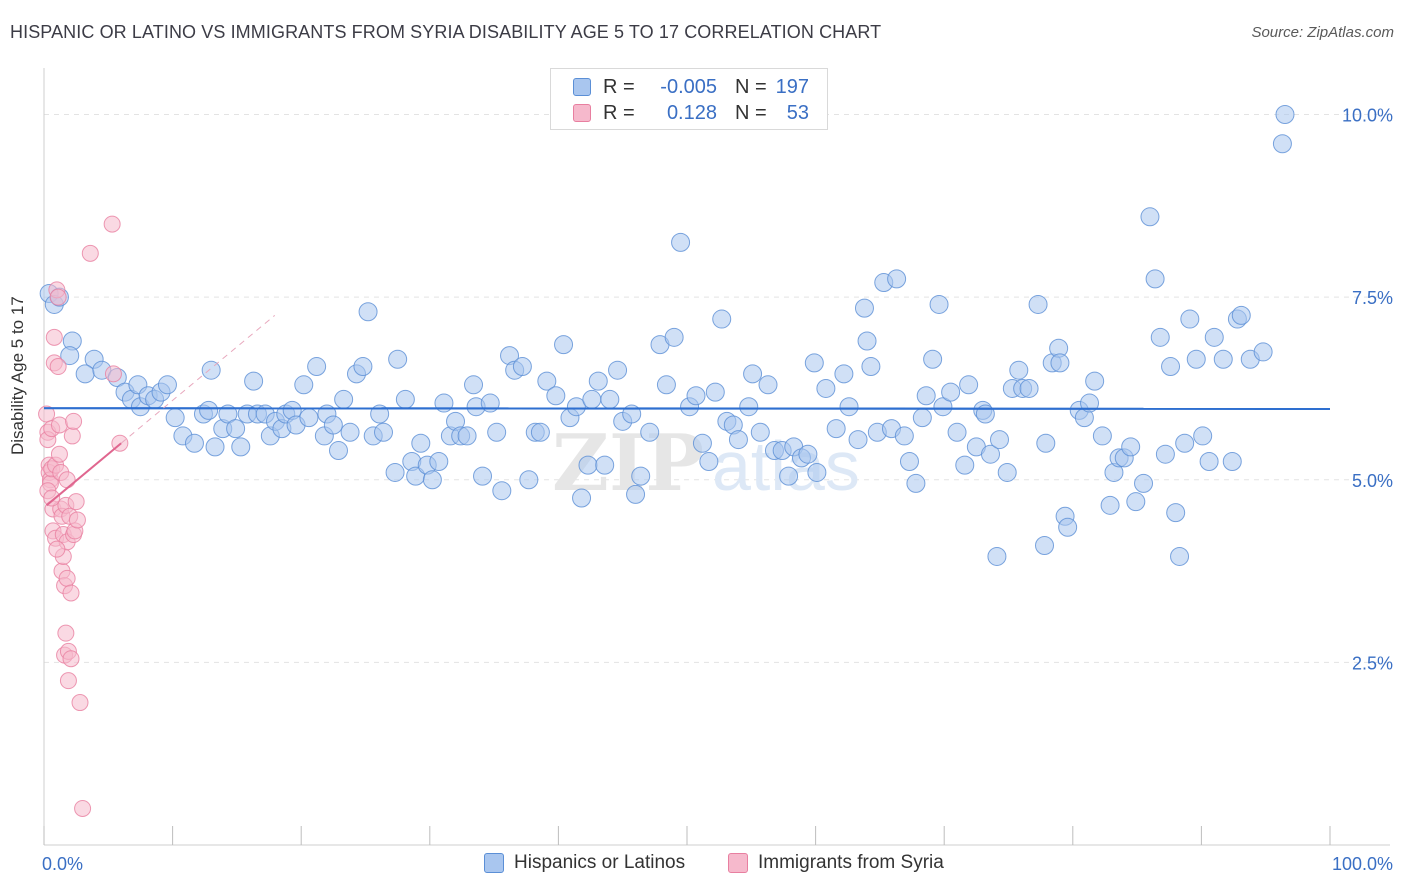 This screenshot has height=892, width=1406. Describe the element at coordinates (1367, 116) in the screenshot. I see `y-tick-label: 10.0%` at that location.